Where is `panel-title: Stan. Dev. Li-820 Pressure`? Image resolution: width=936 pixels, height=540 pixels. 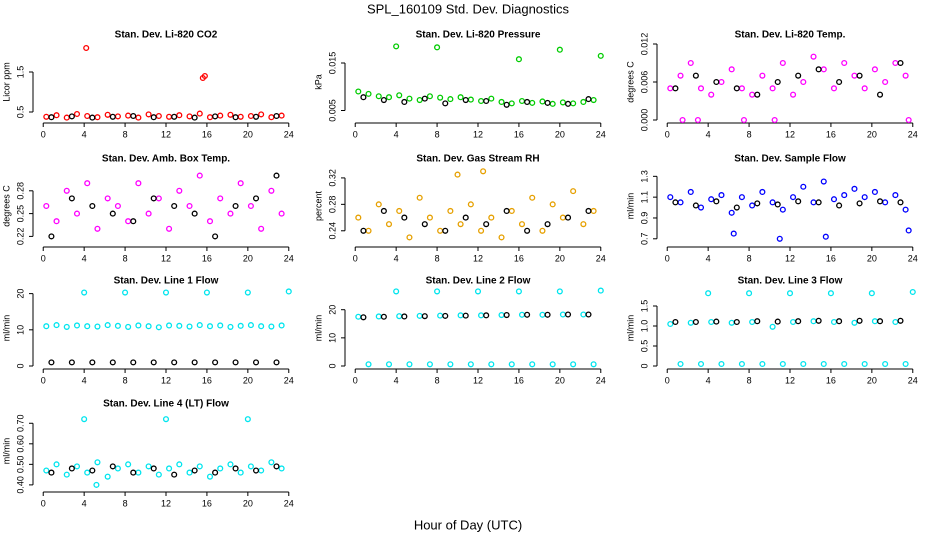 panel-title: Stan. Dev. Li-820 Pressure is located at coordinates (478, 35).